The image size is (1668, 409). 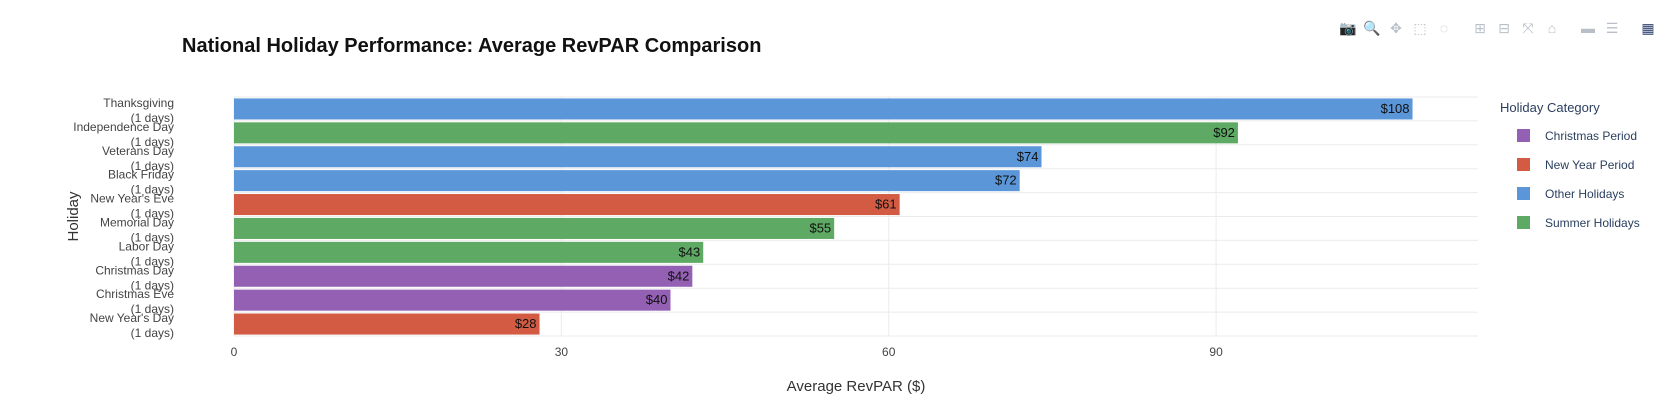 What do you see at coordinates (1006, 180) in the screenshot?
I see `data-label: $72` at bounding box center [1006, 180].